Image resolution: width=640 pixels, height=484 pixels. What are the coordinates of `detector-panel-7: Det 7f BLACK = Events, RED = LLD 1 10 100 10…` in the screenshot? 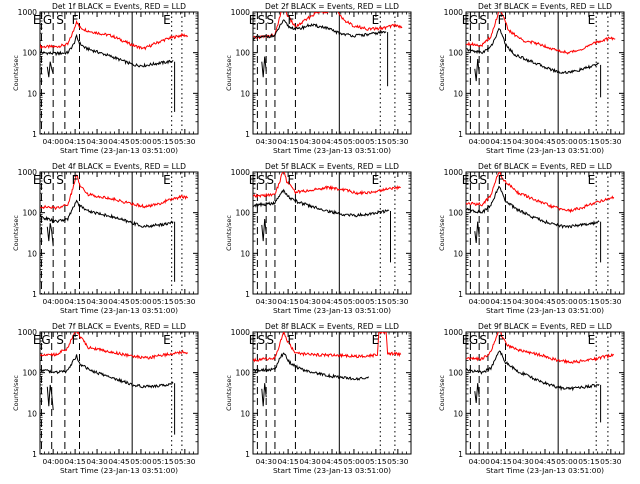 It's located at (105, 398).